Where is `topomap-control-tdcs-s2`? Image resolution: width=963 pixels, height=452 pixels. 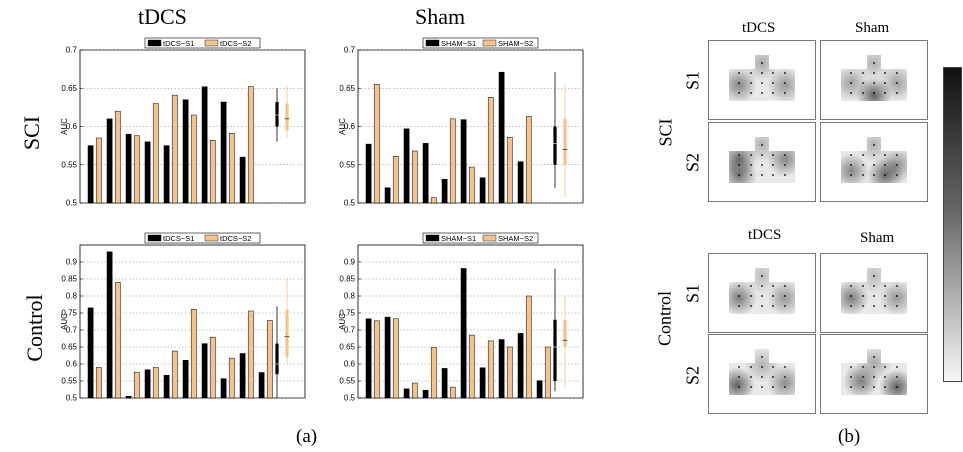
topomap-control-tdcs-s2 is located at coordinates (762, 374).